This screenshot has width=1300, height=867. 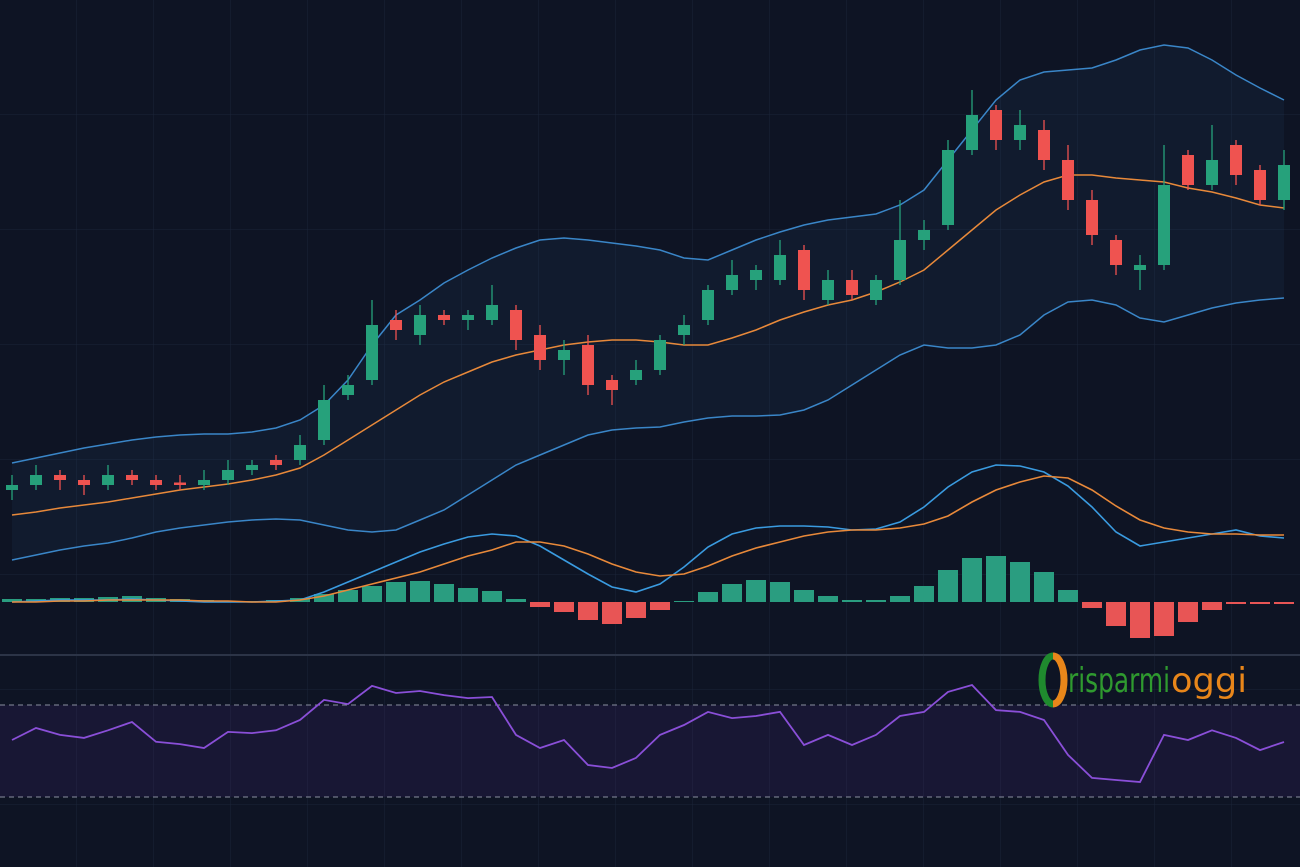 I want to click on logo-ring-left, so click(x=1046, y=680).